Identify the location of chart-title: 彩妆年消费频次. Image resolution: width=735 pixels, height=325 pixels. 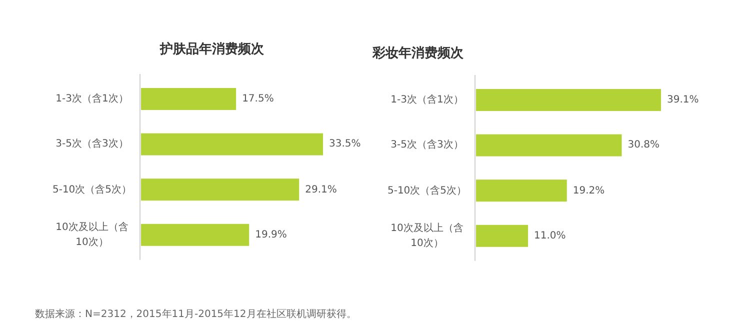
(418, 53).